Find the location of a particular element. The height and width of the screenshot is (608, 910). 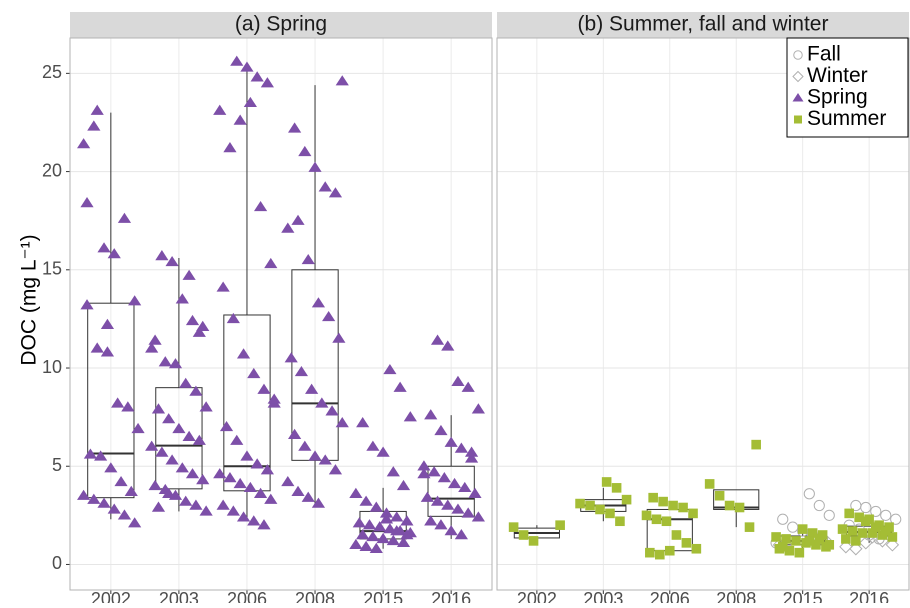

strip is located at coordinates (703, 25).